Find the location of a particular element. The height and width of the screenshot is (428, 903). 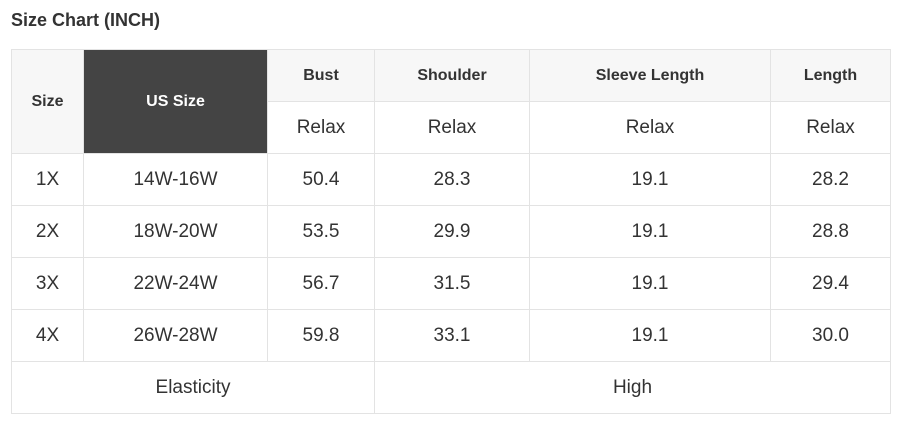

header-length: Length is located at coordinates (830, 75).